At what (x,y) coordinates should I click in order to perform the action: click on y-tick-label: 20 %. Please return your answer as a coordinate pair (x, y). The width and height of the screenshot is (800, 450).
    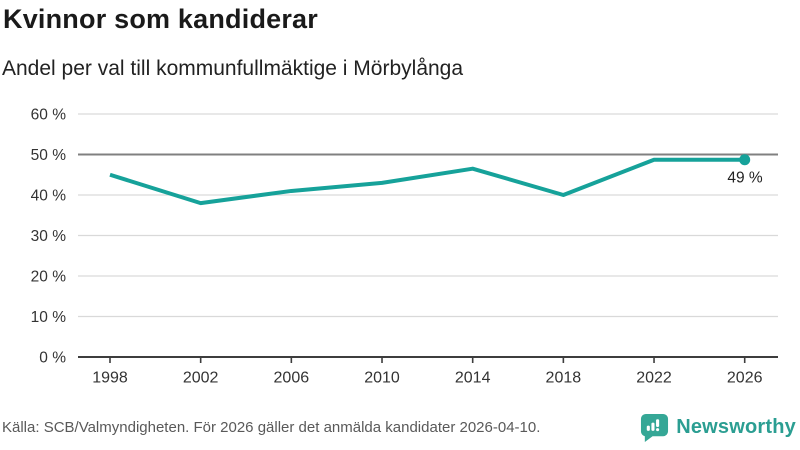
    Looking at the image, I should click on (49, 277).